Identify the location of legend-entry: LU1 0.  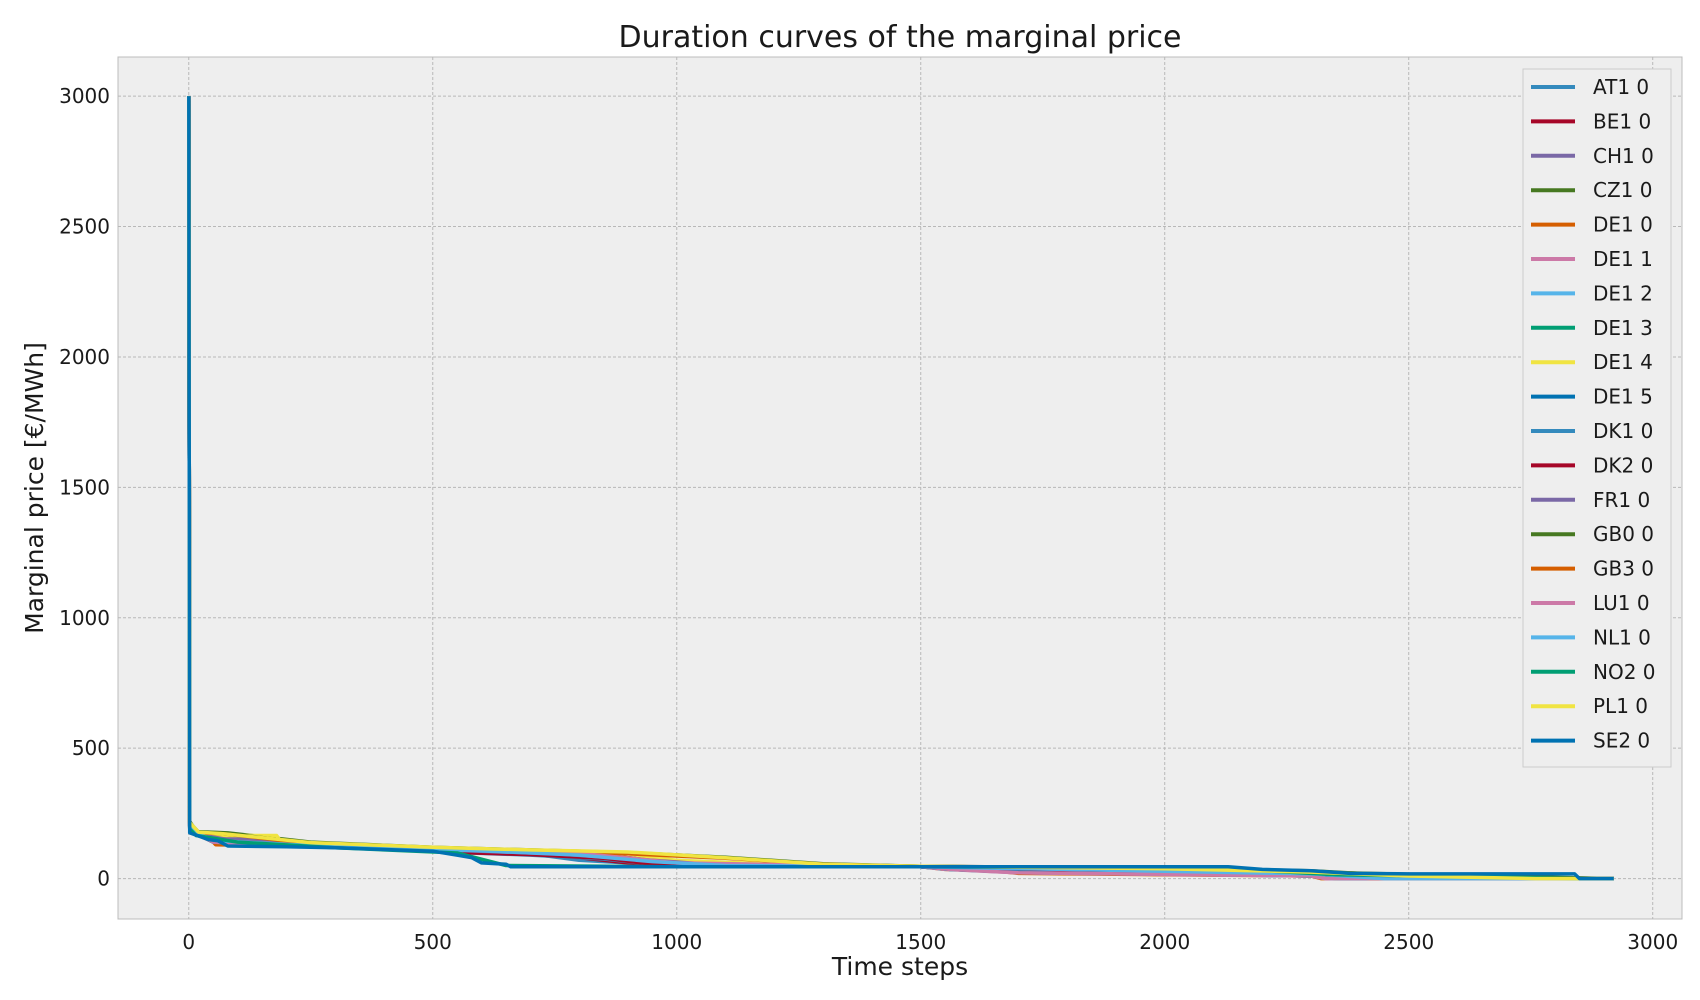
(1621, 603).